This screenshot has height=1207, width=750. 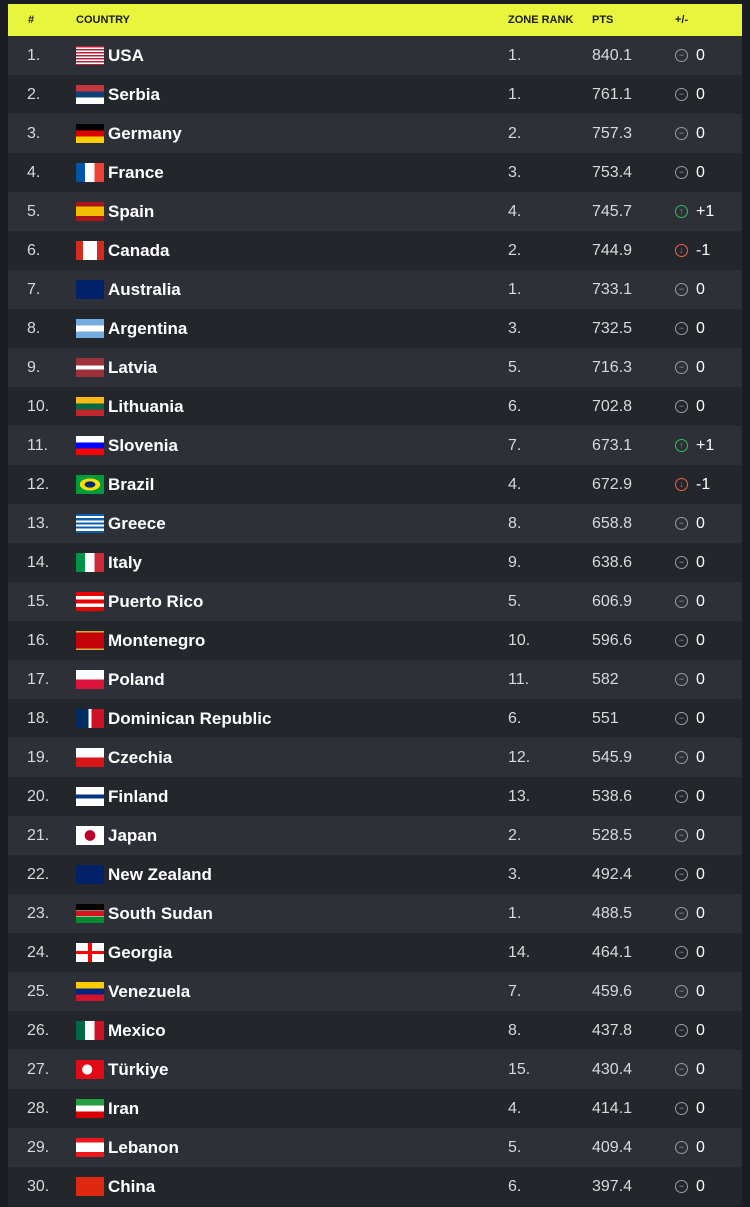 What do you see at coordinates (292, 1148) in the screenshot?
I see `country-cell: Lebanon` at bounding box center [292, 1148].